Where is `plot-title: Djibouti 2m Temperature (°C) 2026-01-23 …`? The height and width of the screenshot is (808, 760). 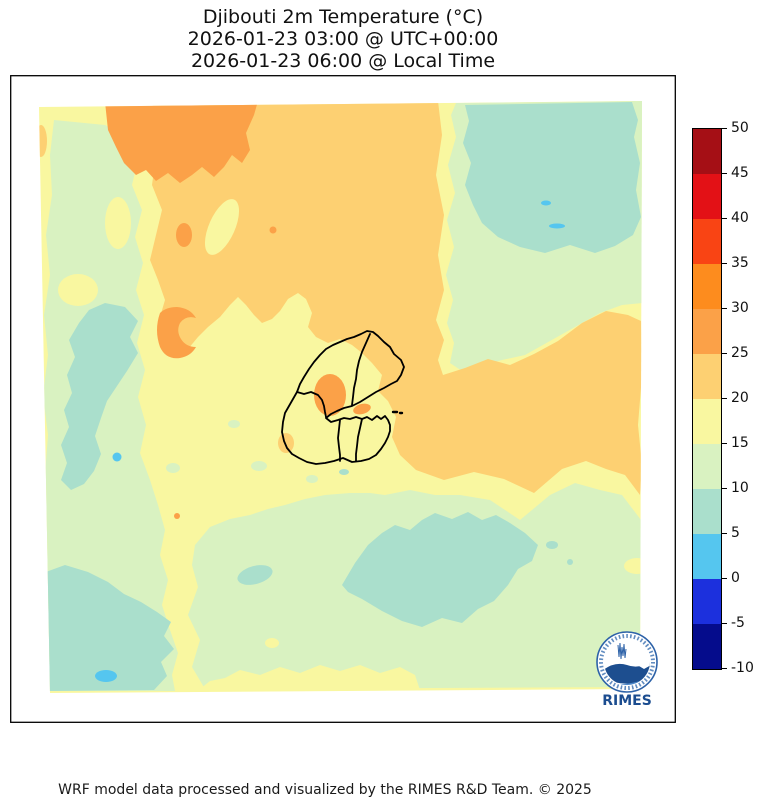 plot-title: Djibouti 2m Temperature (°C) 2026-01-23 … is located at coordinates (343, 39).